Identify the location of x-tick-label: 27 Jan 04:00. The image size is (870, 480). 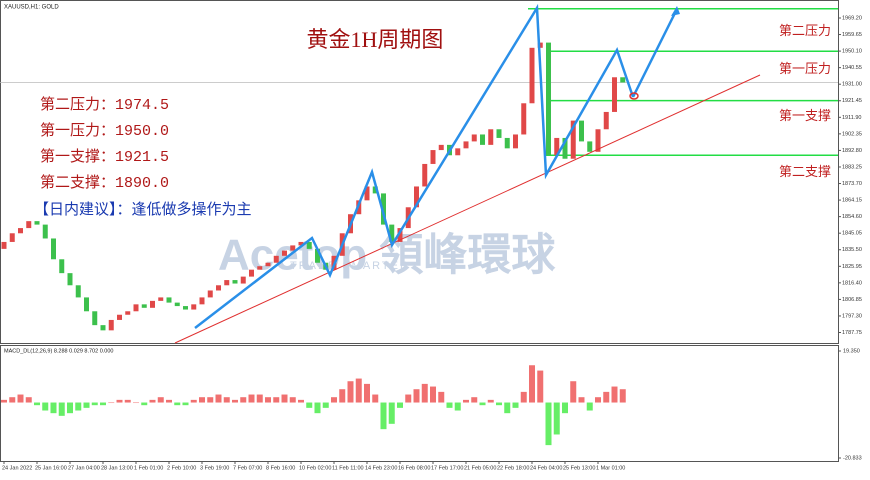
(84, 468).